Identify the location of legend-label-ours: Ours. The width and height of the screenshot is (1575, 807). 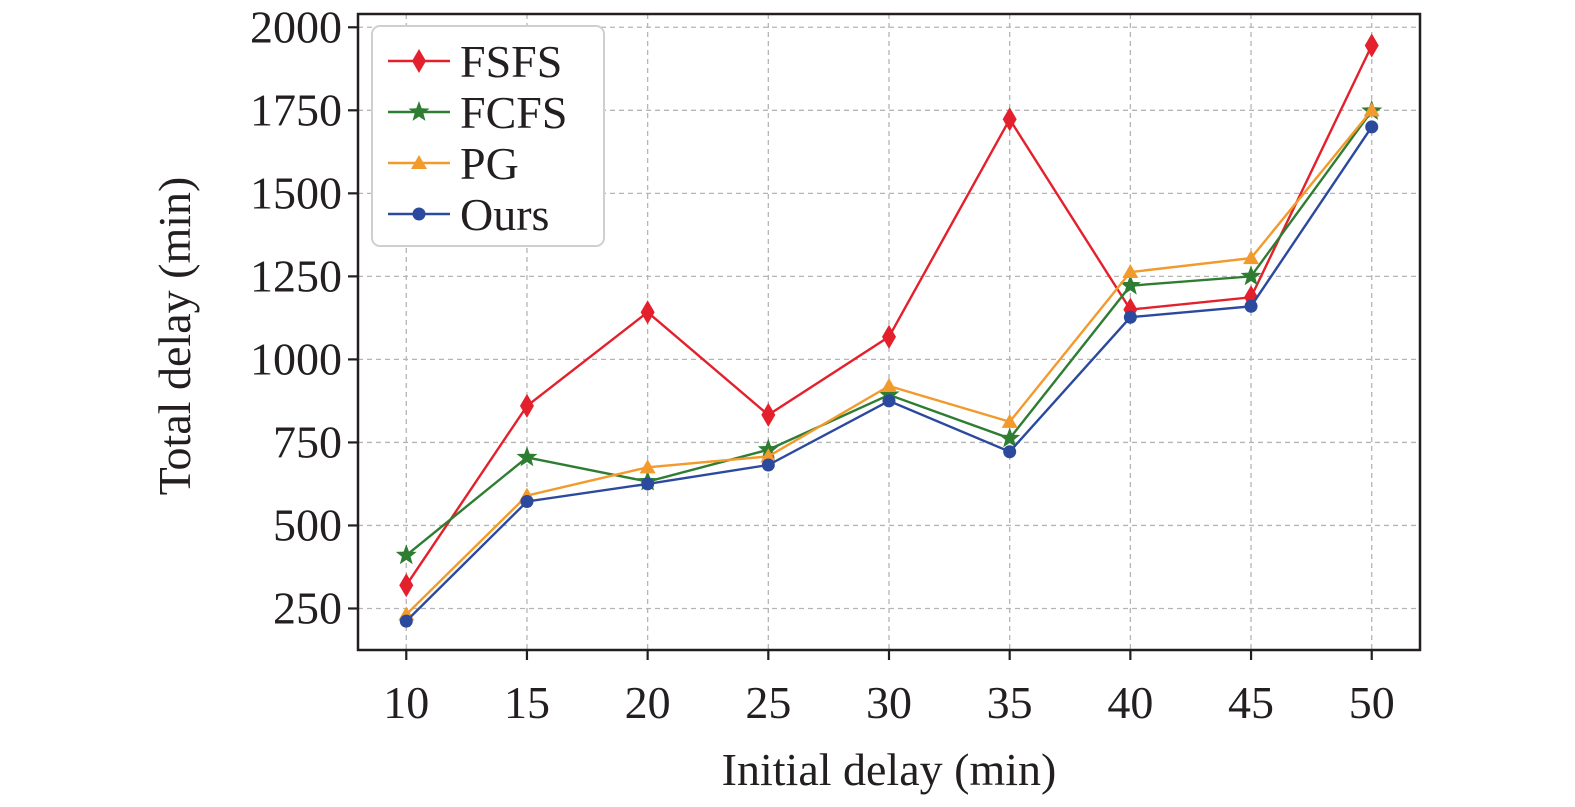
(504, 214).